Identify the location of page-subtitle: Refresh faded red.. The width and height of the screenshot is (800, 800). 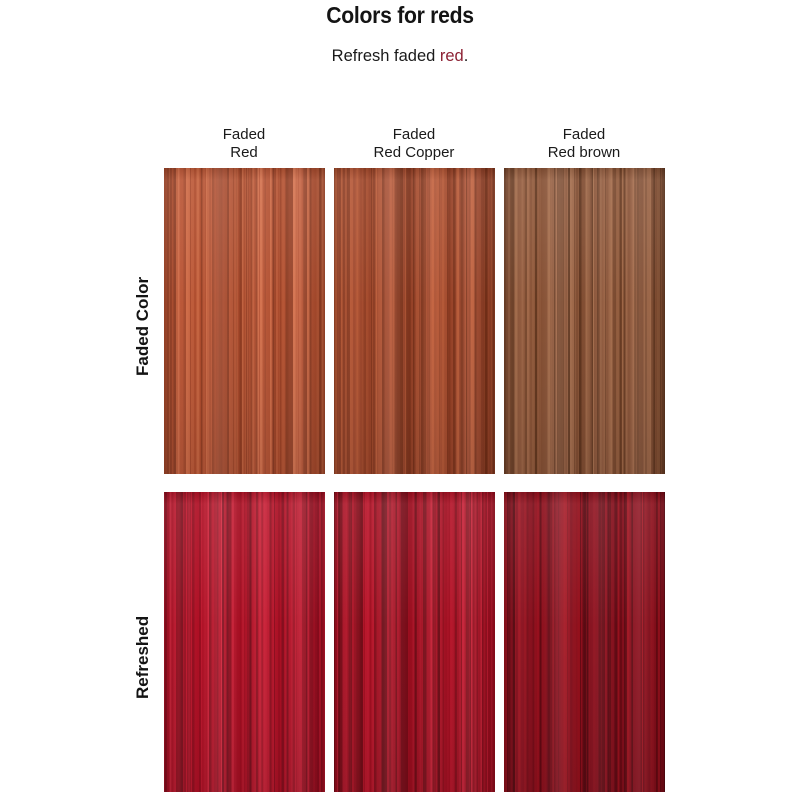
(400, 56).